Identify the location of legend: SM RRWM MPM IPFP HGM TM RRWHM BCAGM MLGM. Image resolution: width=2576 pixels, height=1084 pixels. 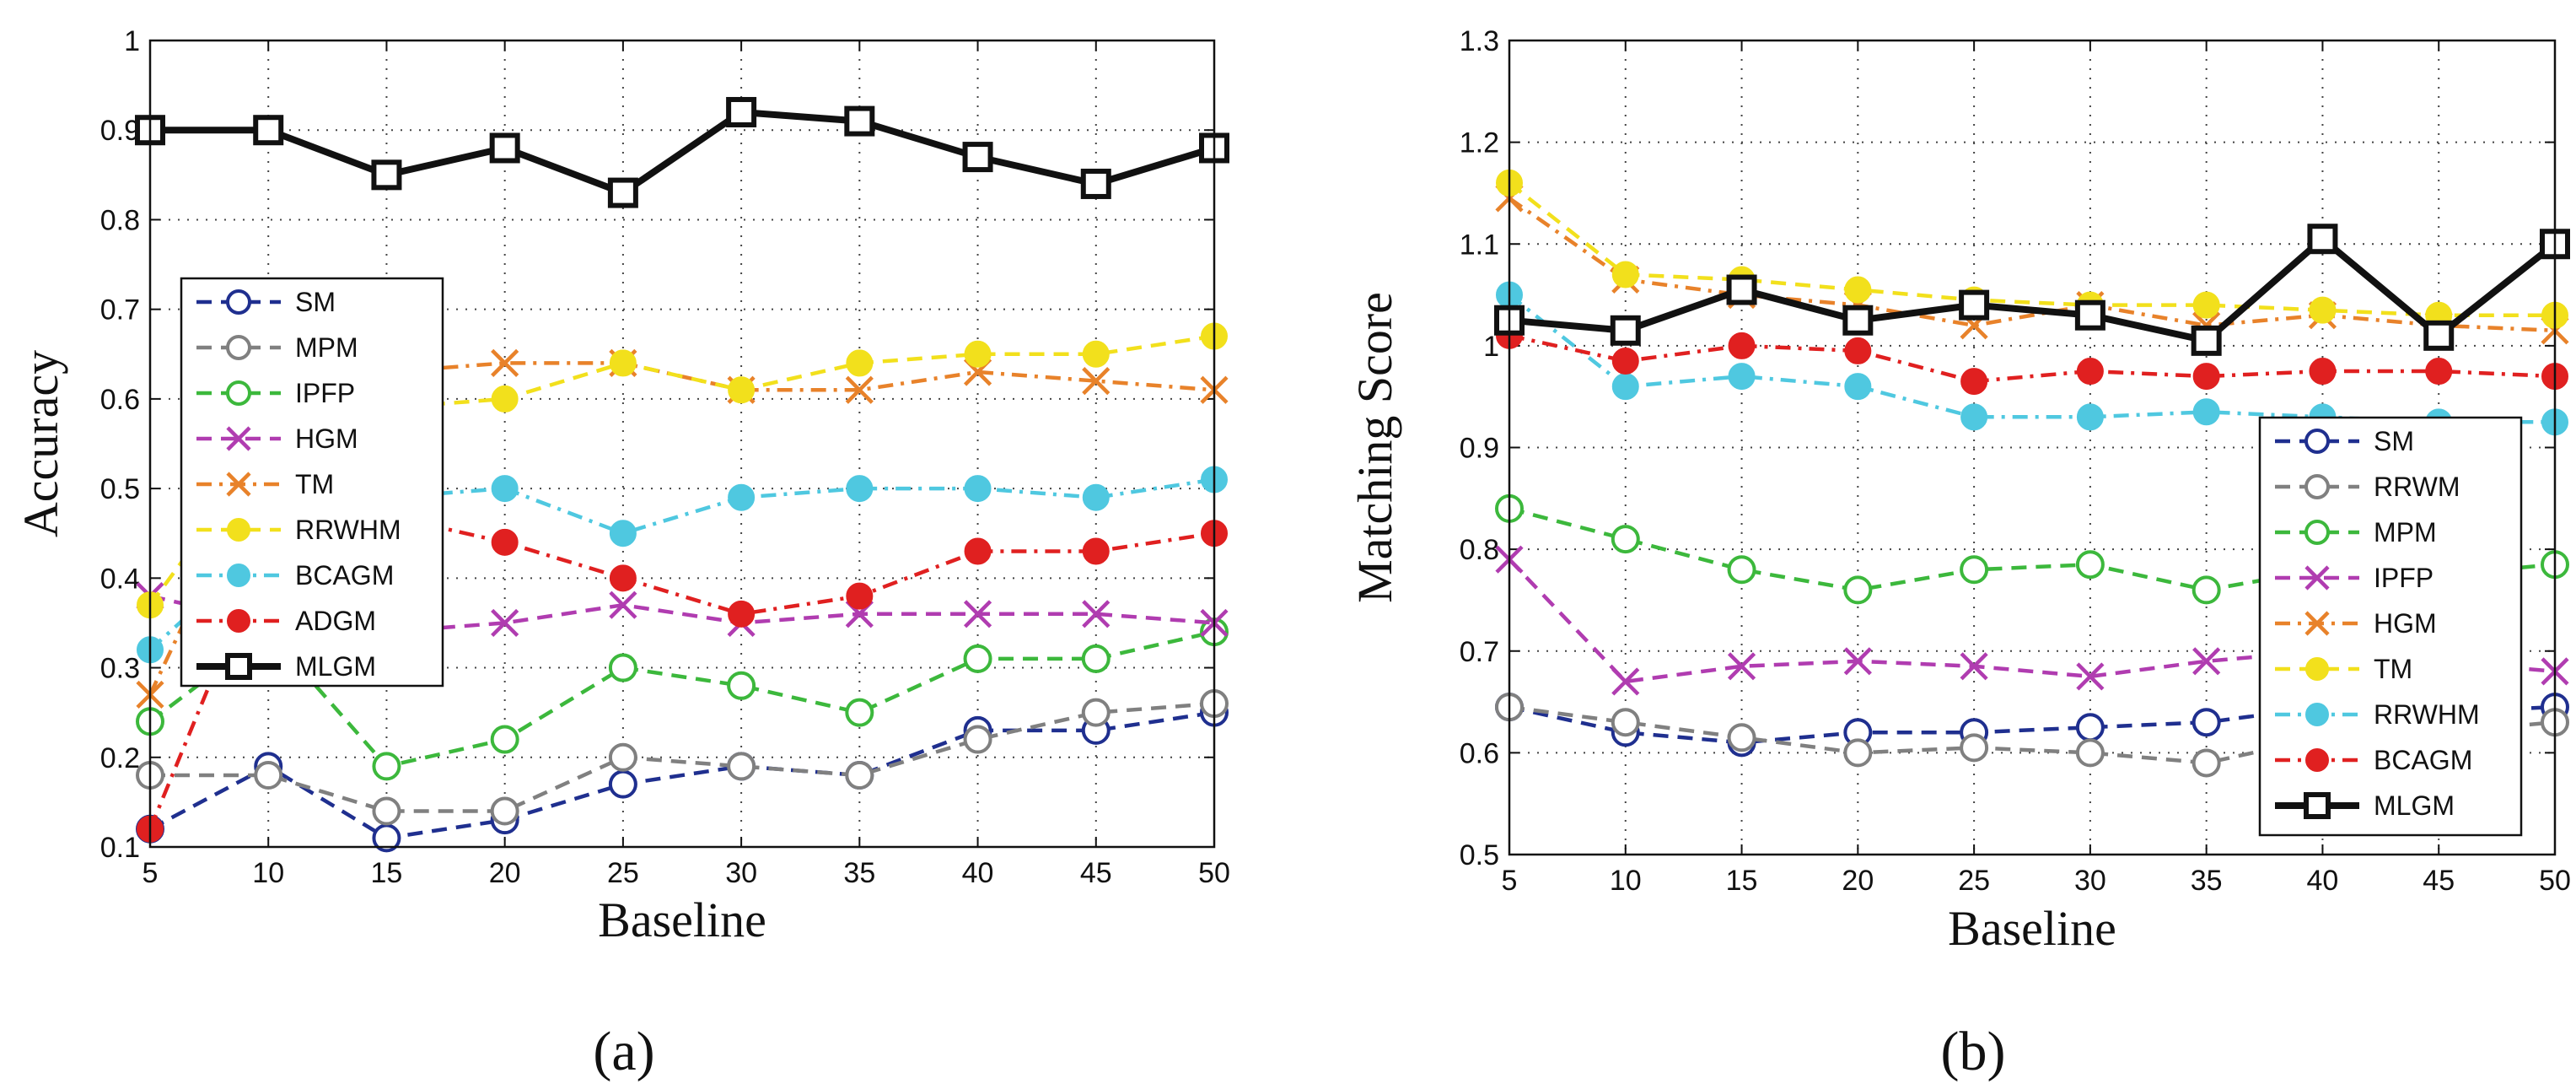
(2390, 626).